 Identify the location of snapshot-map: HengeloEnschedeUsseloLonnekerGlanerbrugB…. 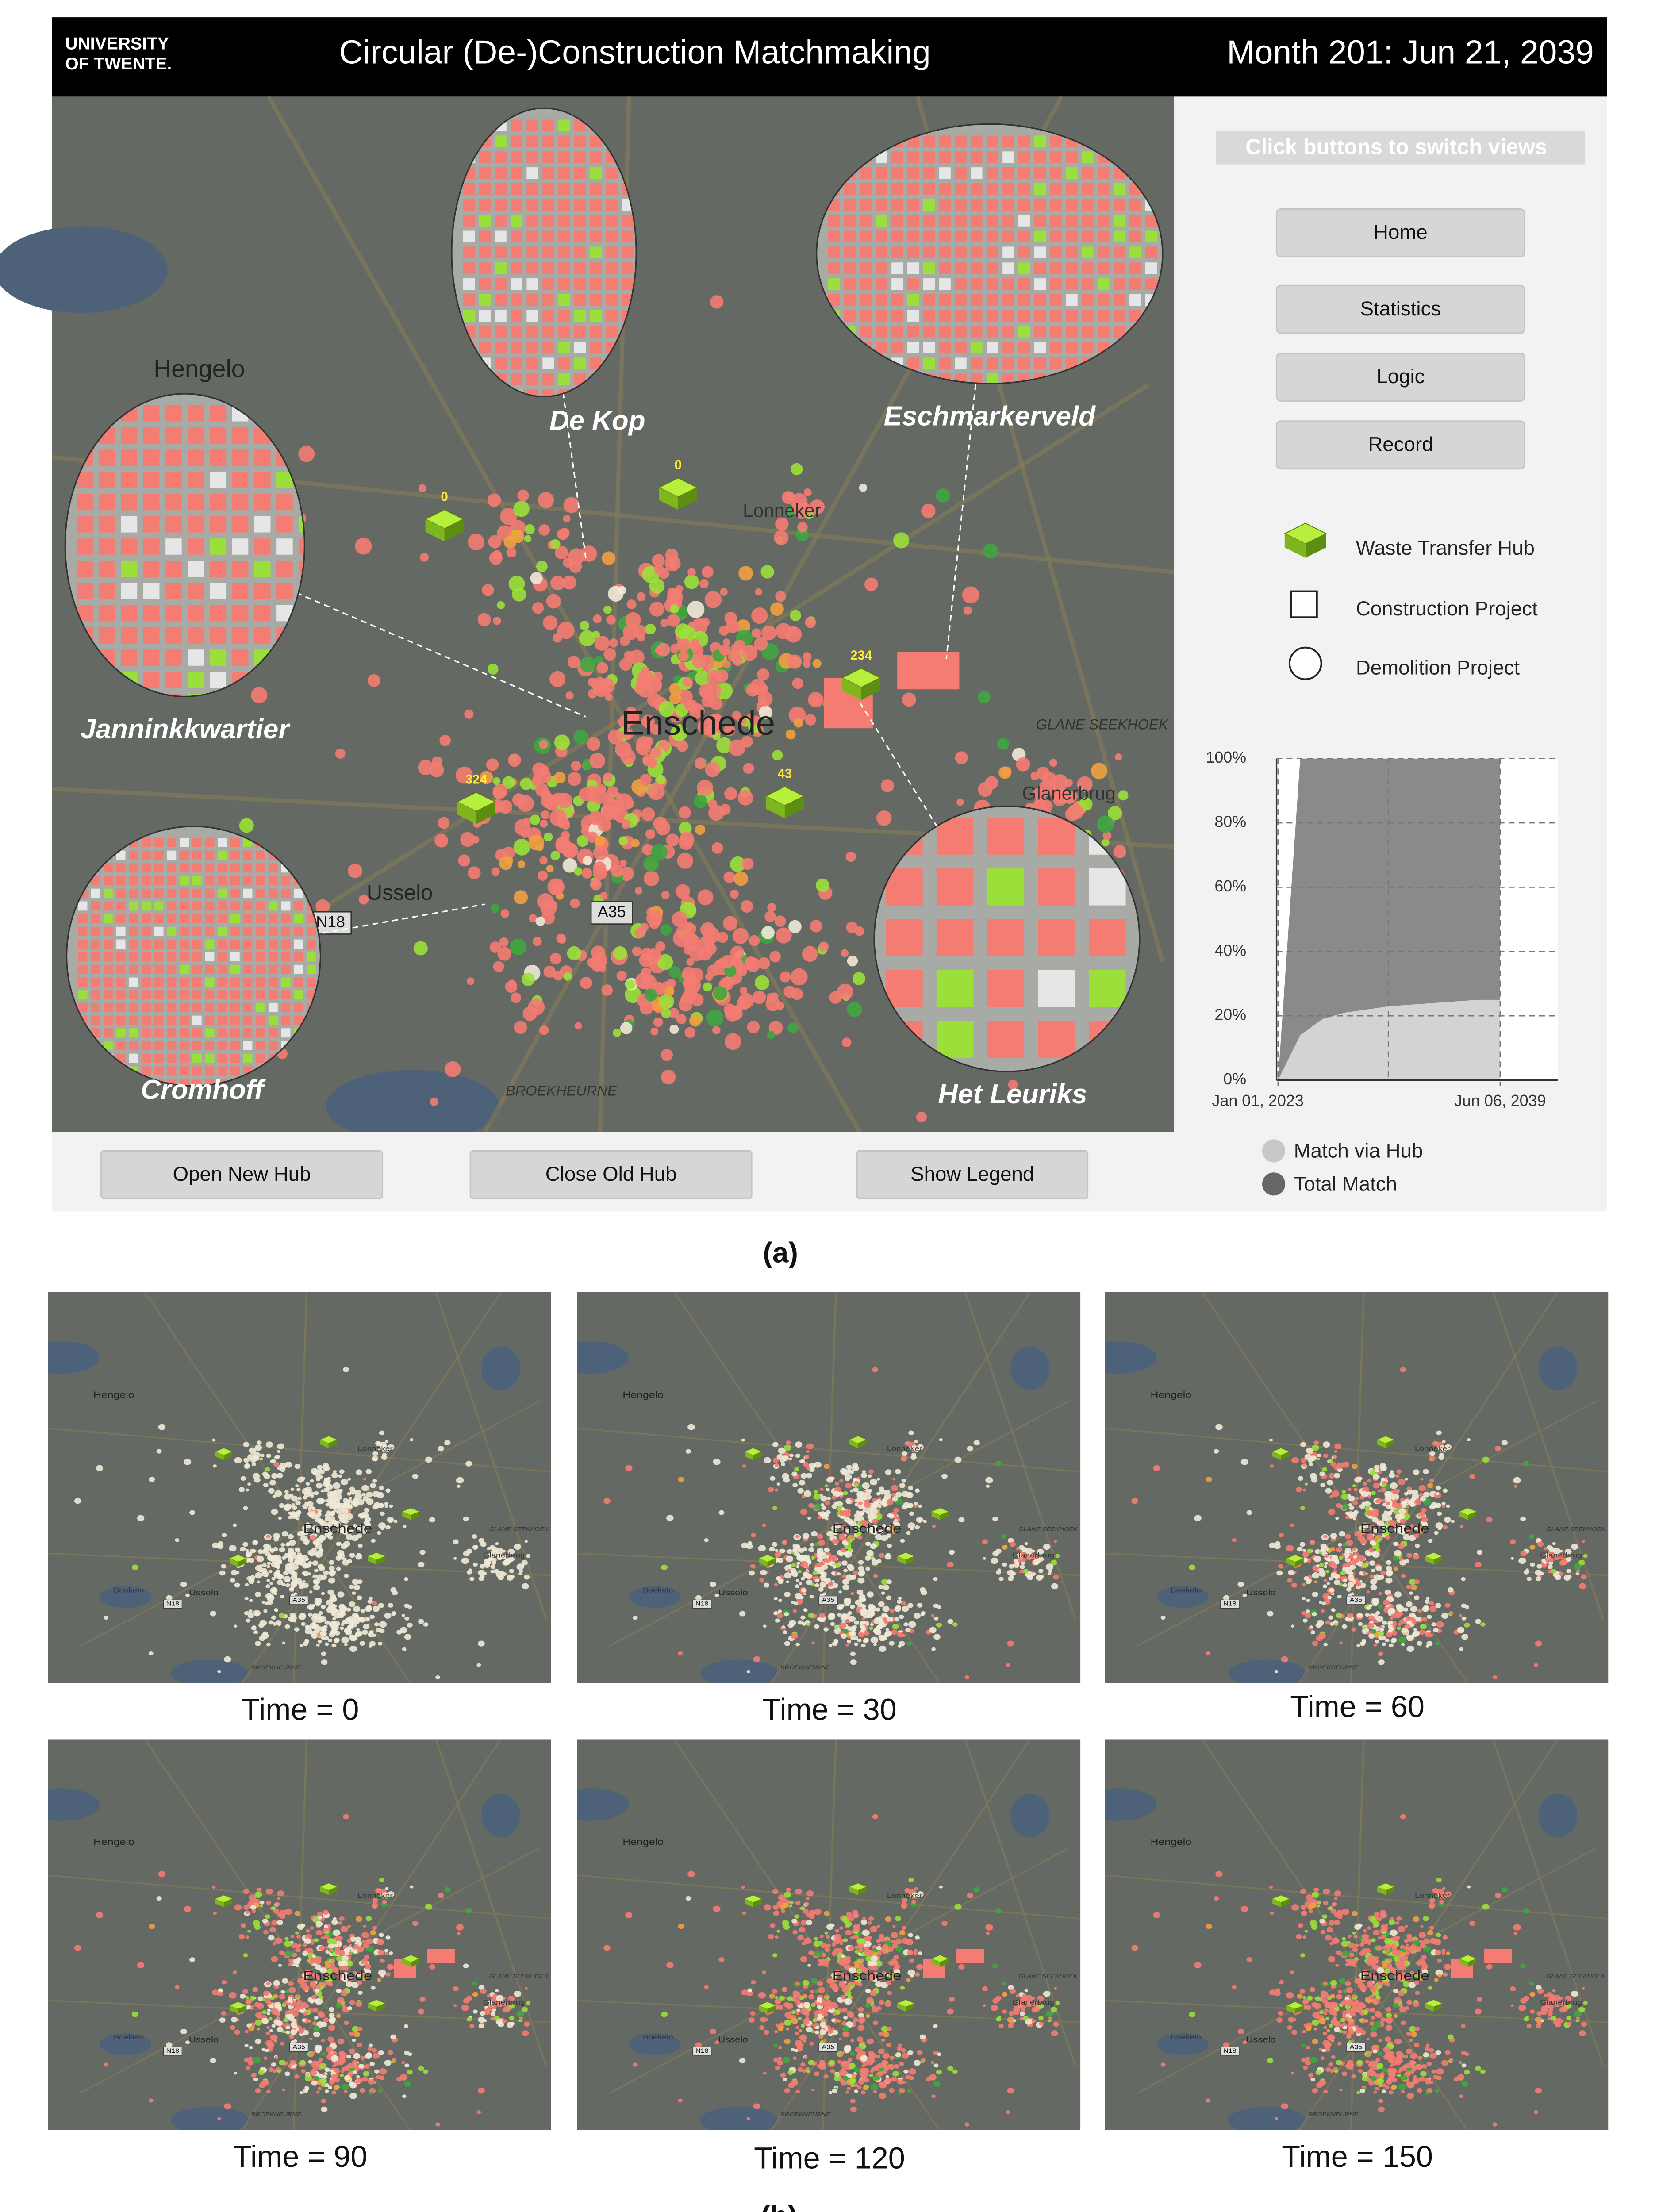
(1357, 1488).